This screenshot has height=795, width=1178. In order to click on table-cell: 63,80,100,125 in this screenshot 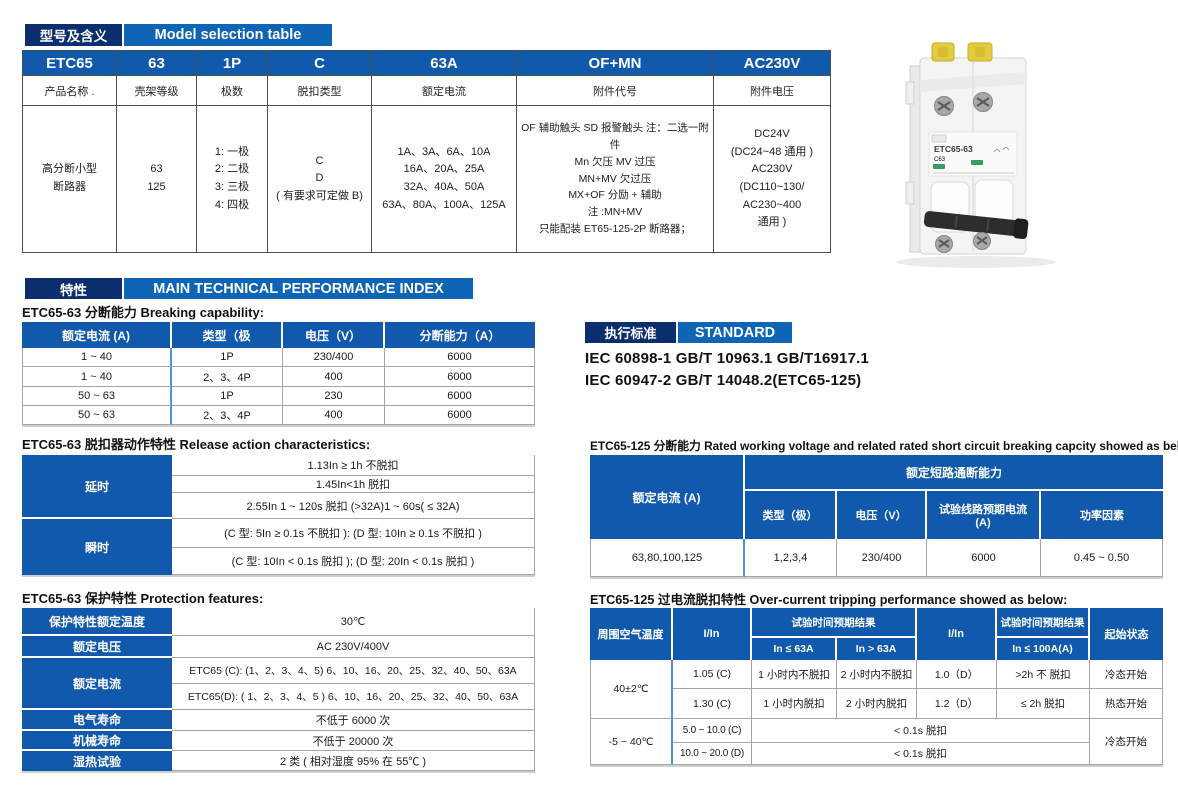, I will do `click(667, 558)`.